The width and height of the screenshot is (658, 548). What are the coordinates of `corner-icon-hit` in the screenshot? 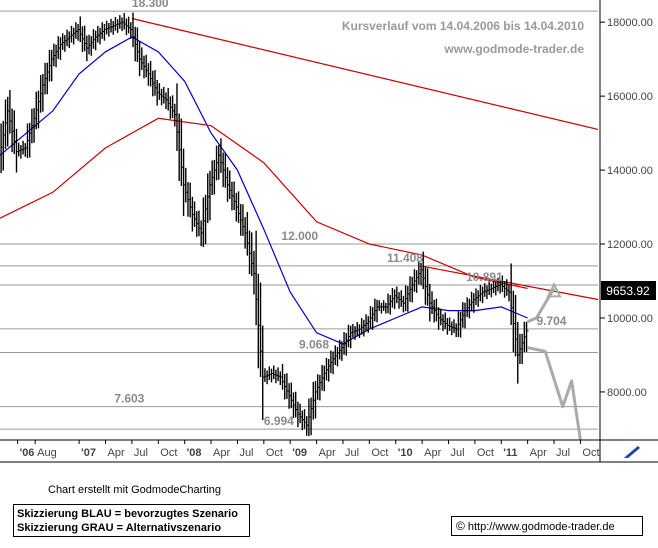 It's located at (629, 451).